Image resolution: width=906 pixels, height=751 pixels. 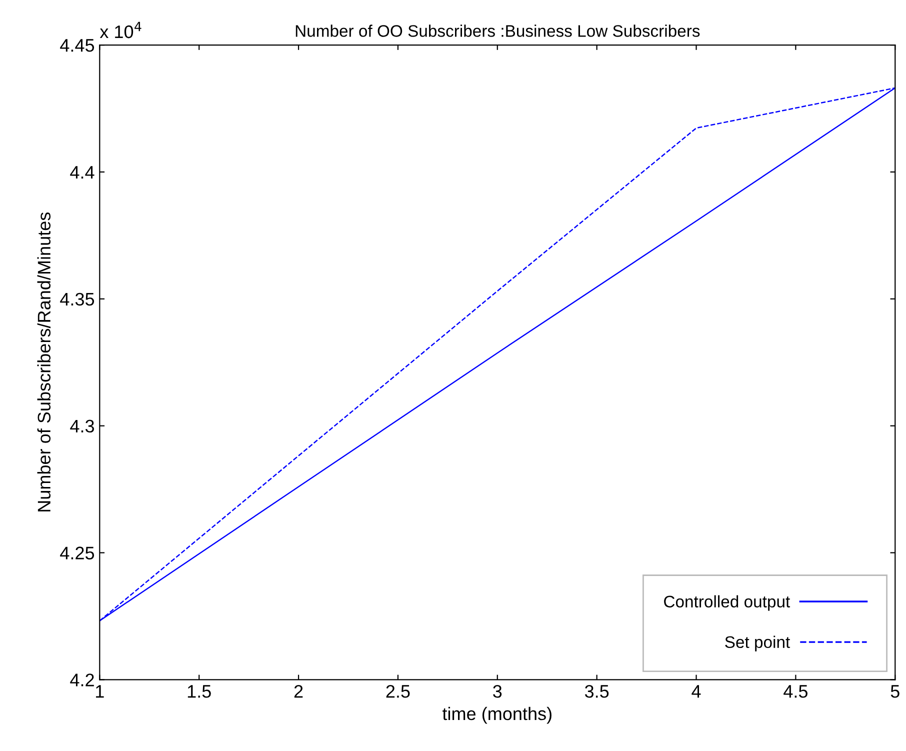 I want to click on text: x 10$^{4}$, so click(x=121, y=30).